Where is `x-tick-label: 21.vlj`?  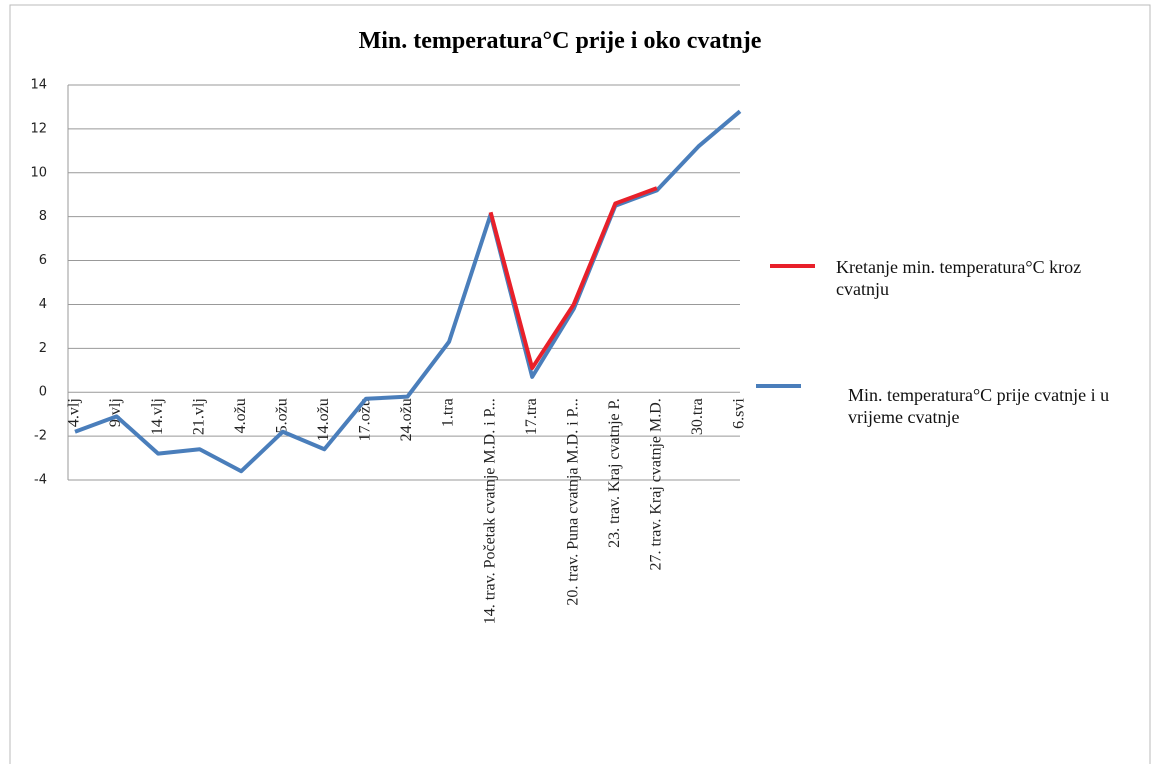 x-tick-label: 21.vlj is located at coordinates (198, 416).